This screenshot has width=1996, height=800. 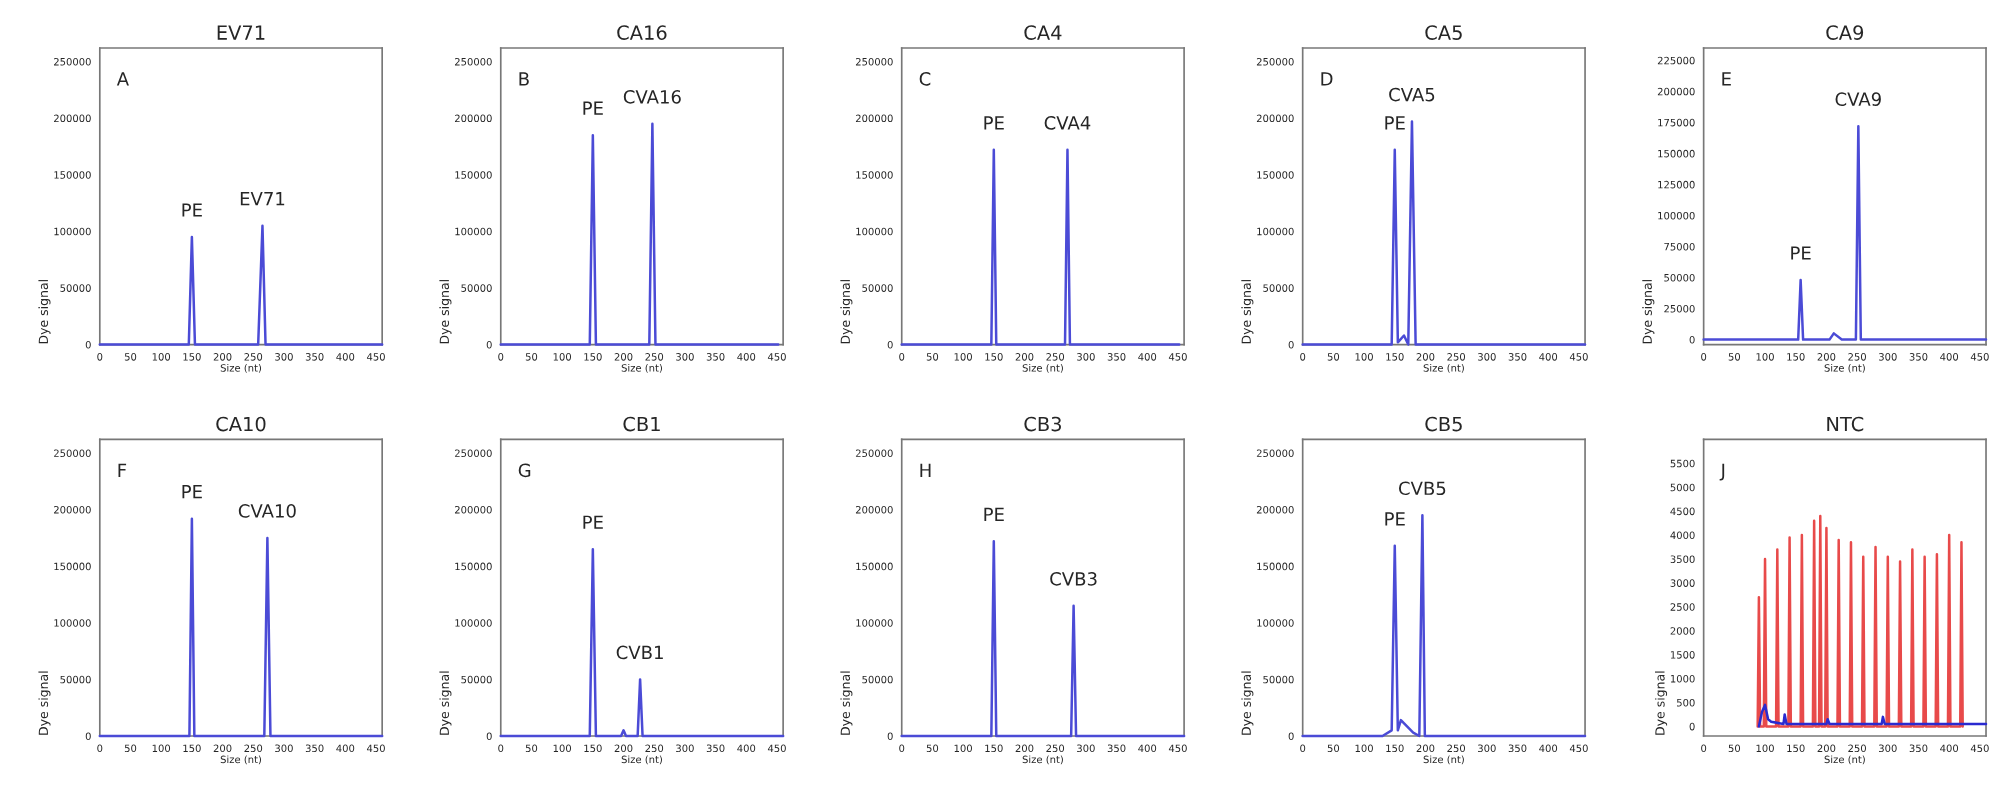 What do you see at coordinates (524, 470) in the screenshot?
I see `annotation: G` at bounding box center [524, 470].